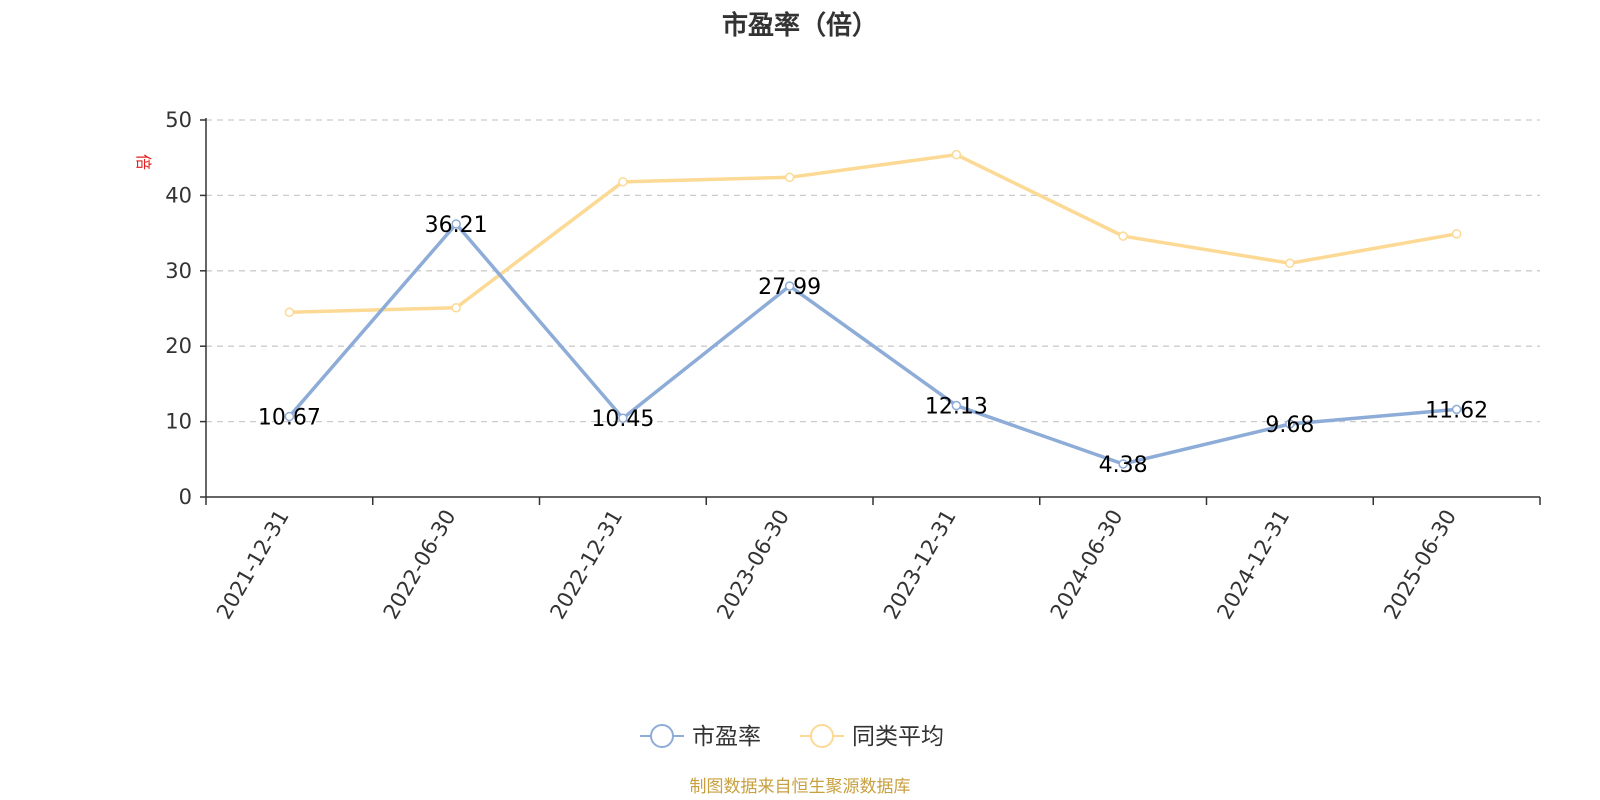  I want to click on x-tick-label: 2023-06-30, so click(753, 565).